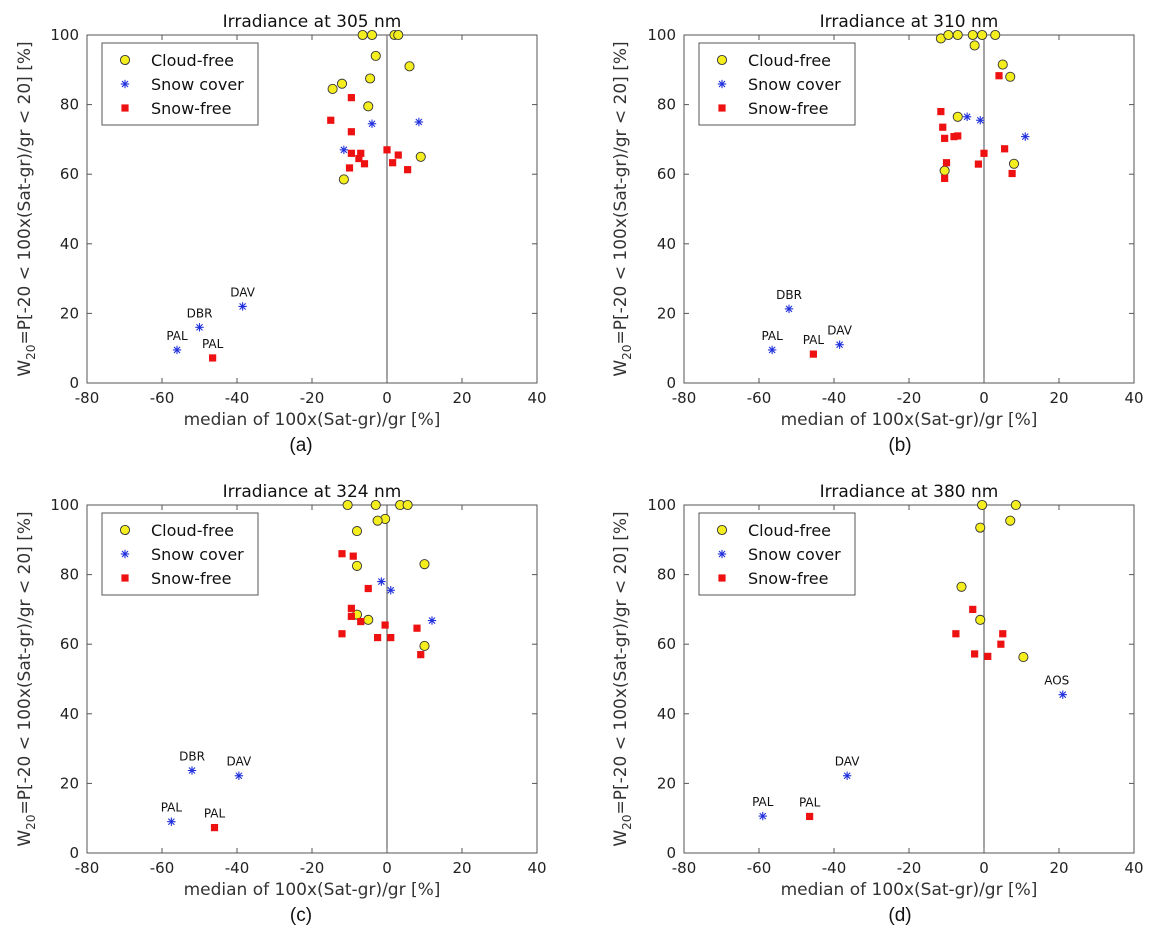 This screenshot has height=929, width=1153. What do you see at coordinates (788, 108) in the screenshot?
I see `legend-label-snow-free: Snow-free` at bounding box center [788, 108].